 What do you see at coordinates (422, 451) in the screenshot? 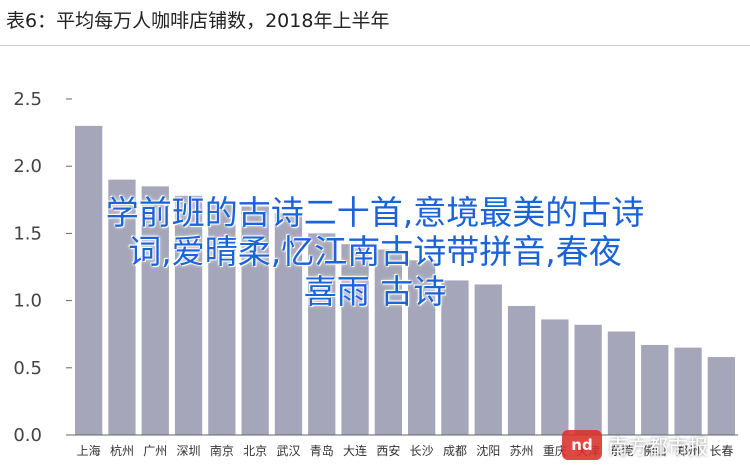
I see `x-tick-label: 长沙` at bounding box center [422, 451].